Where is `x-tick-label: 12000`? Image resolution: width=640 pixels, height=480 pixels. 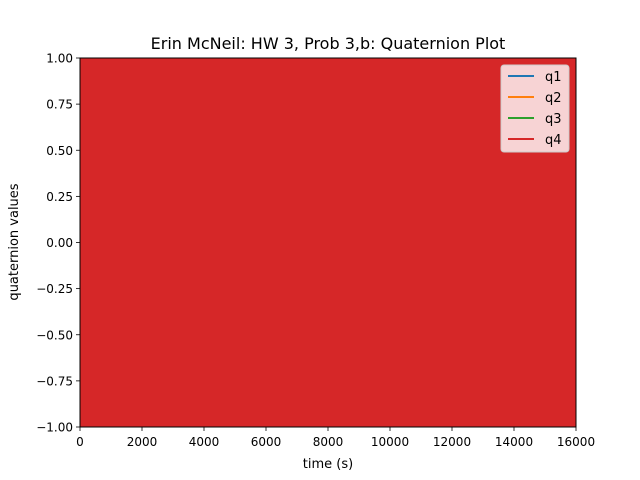 x-tick-label: 12000 is located at coordinates (452, 442).